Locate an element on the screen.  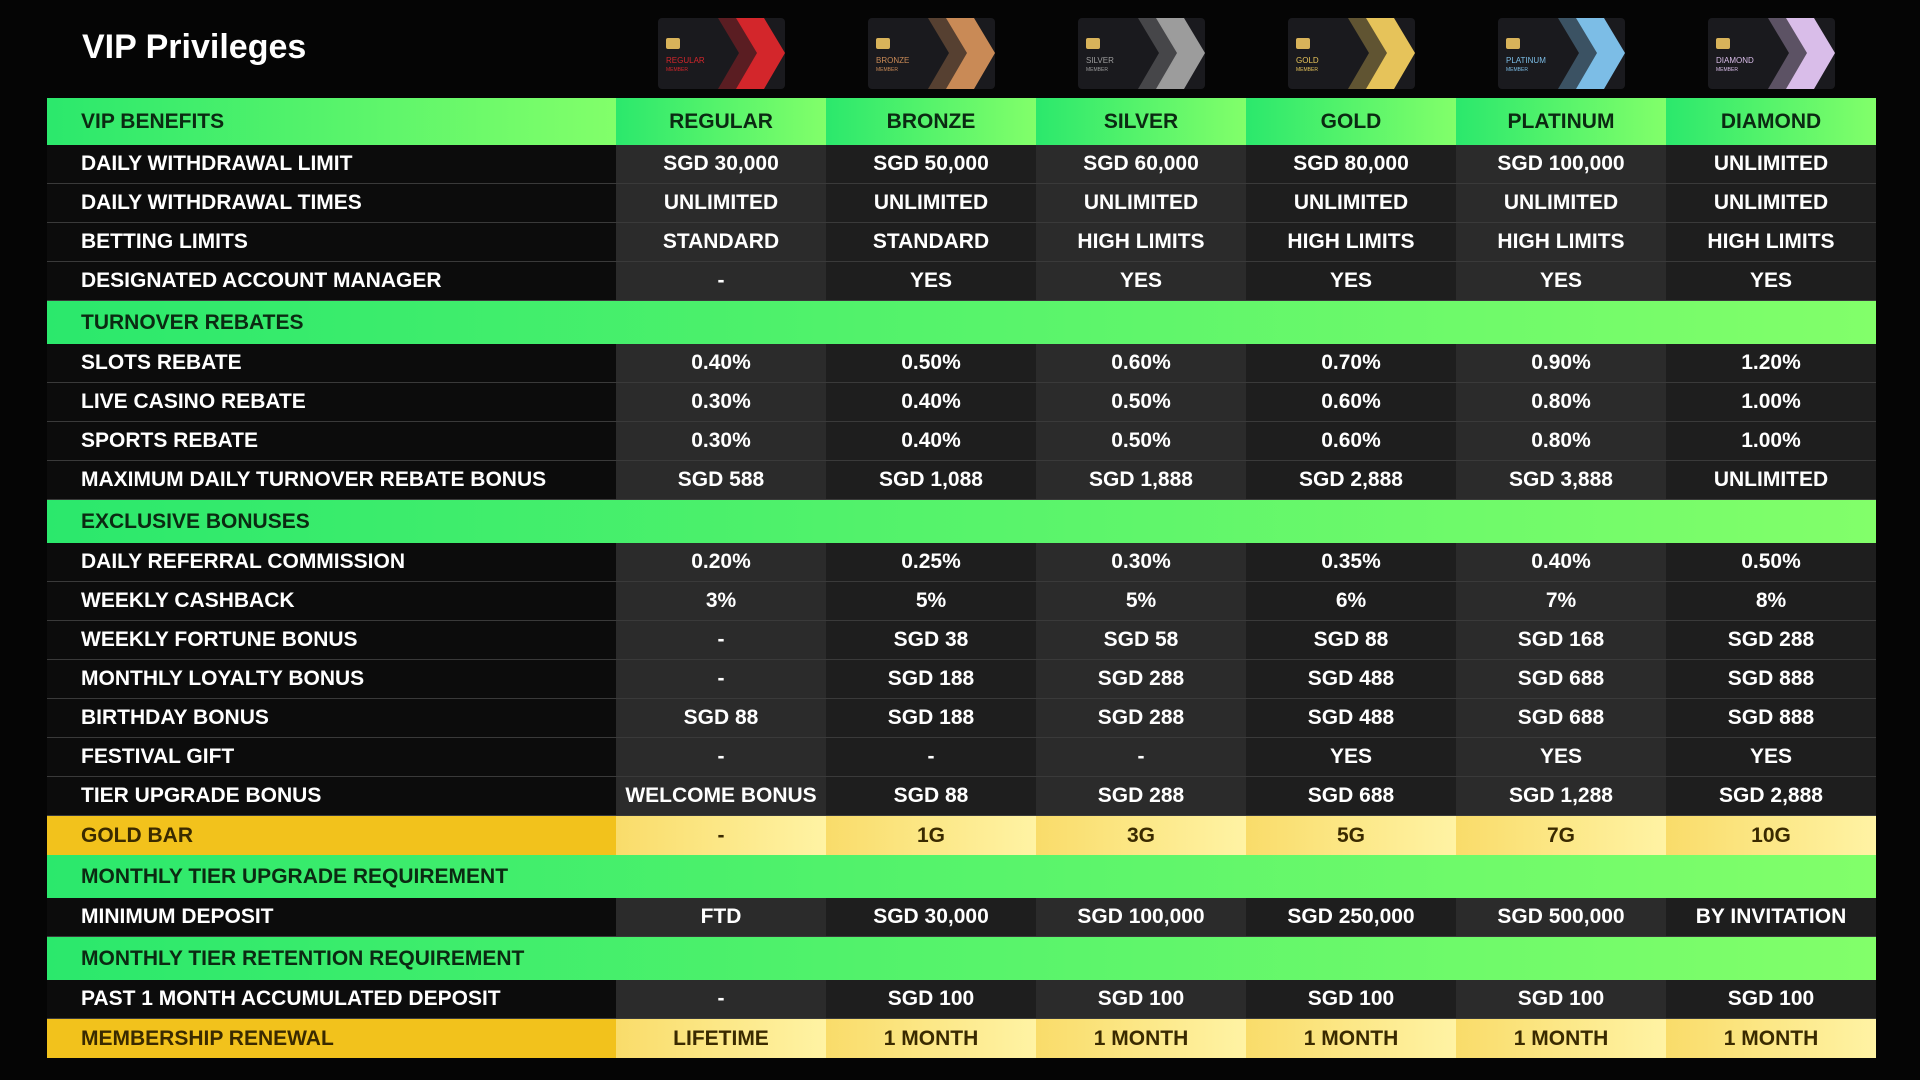
section-header: MONTHLY TIER UPGRADE REQUIREMENT is located at coordinates (961, 876).